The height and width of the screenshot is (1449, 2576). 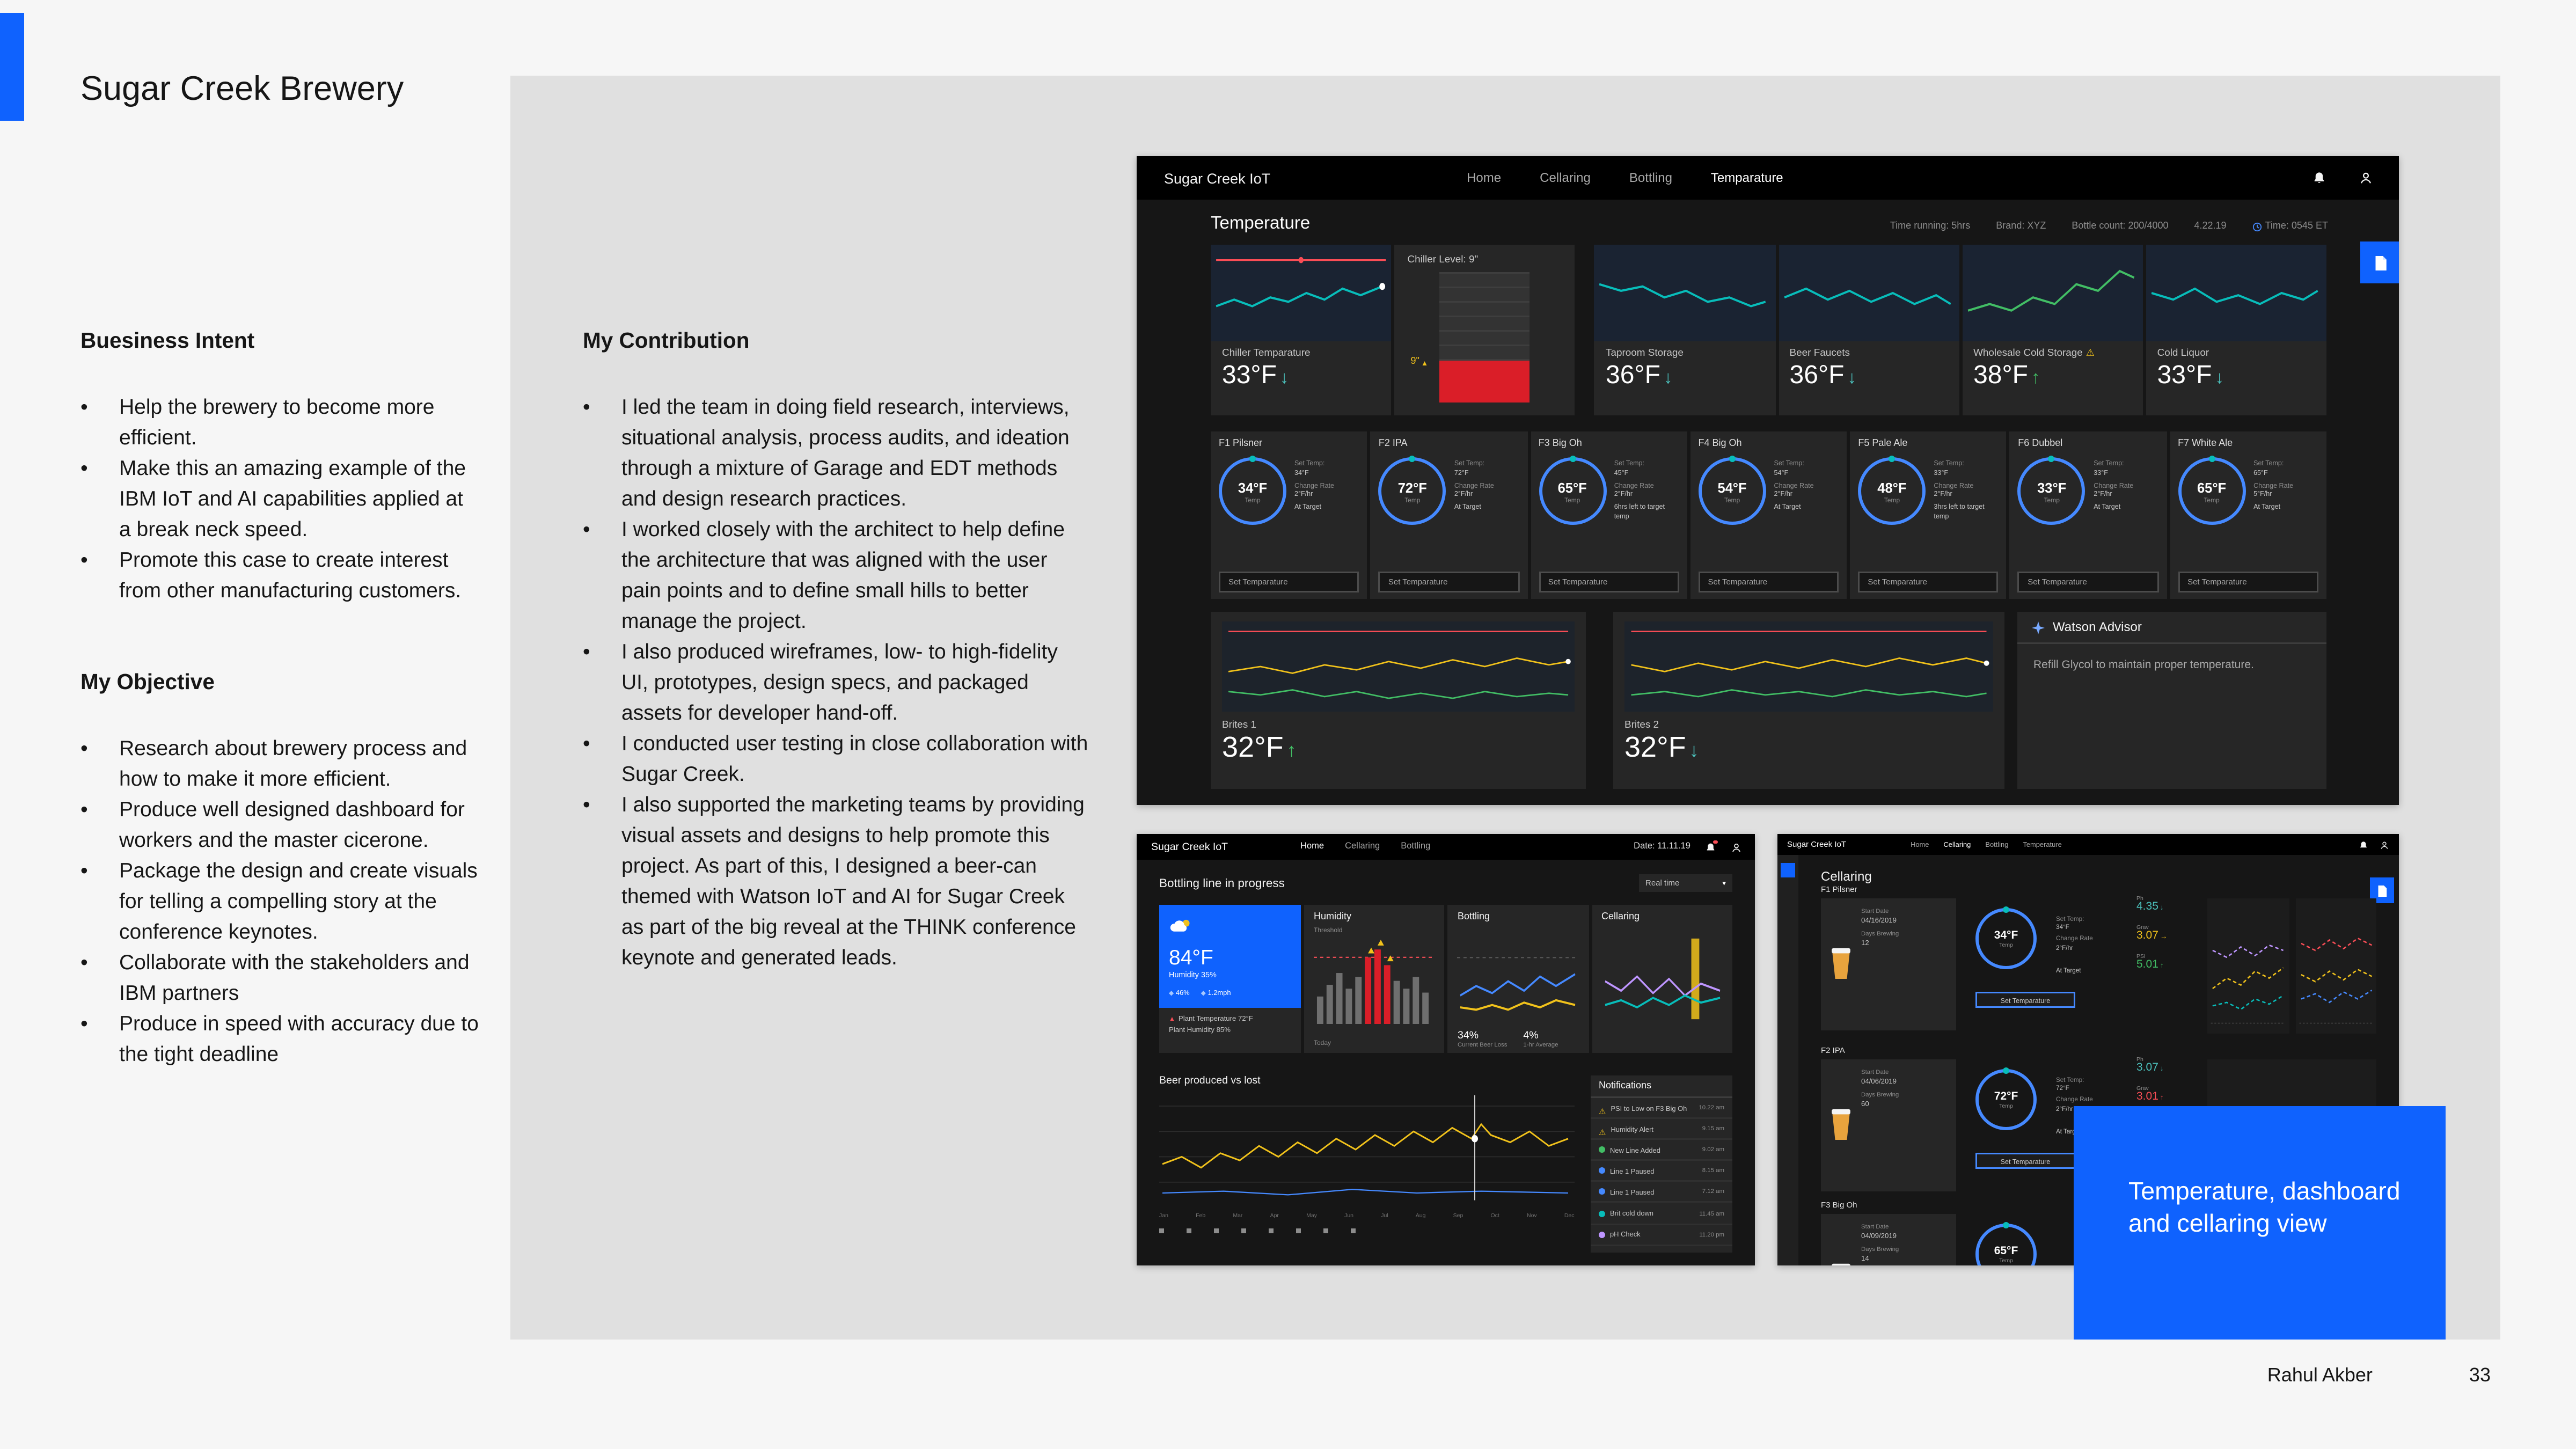 I want to click on notification-item: Brit cold down 11.45 am, so click(x=1661, y=1214).